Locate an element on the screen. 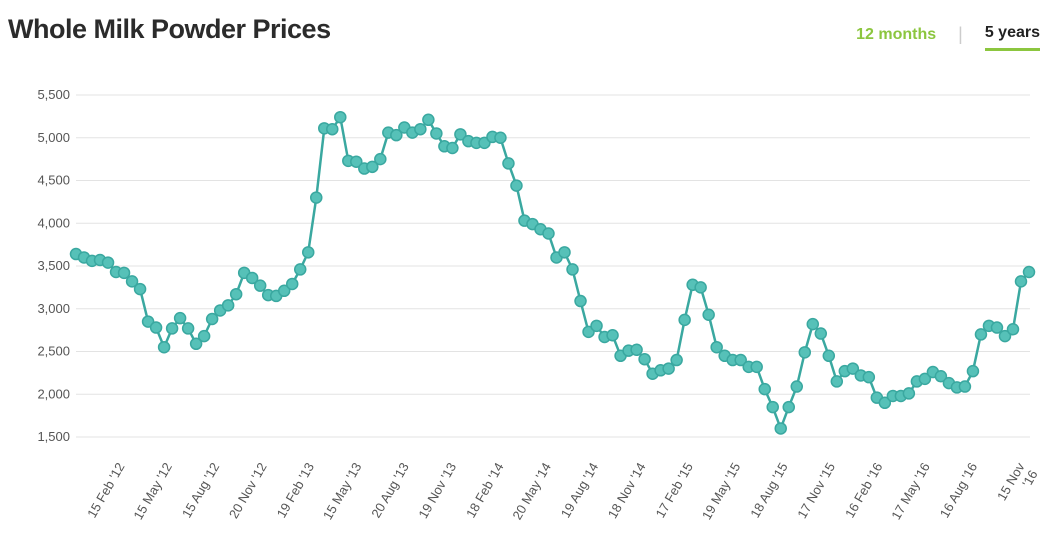  y-tick-label: 3,000 is located at coordinates (53, 308).